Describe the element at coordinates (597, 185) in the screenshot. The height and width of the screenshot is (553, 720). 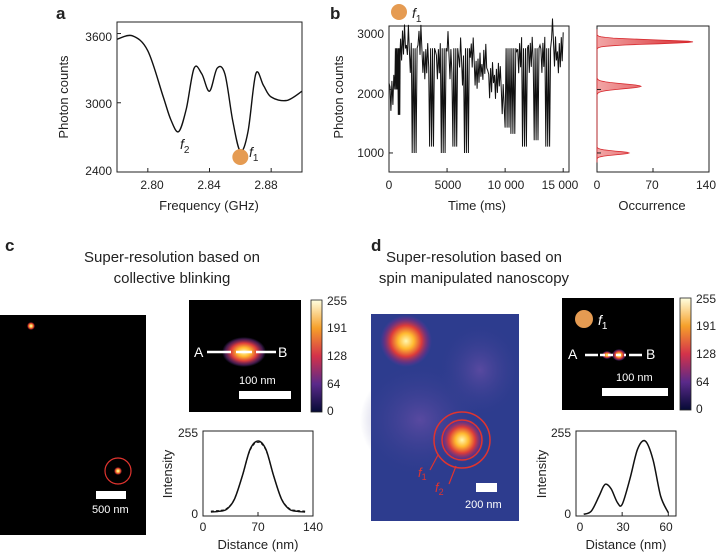
I see `hist-xtick-0: 0` at that location.